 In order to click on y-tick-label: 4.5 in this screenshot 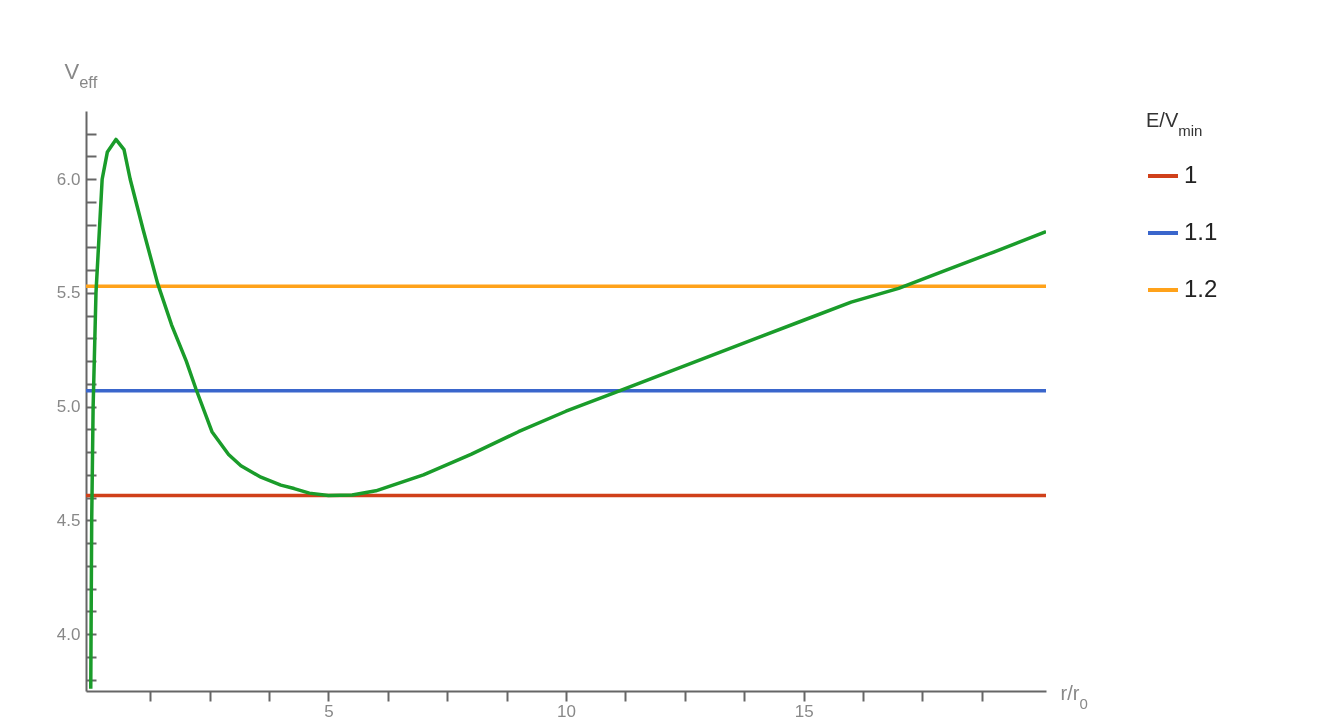, I will do `click(68, 520)`.